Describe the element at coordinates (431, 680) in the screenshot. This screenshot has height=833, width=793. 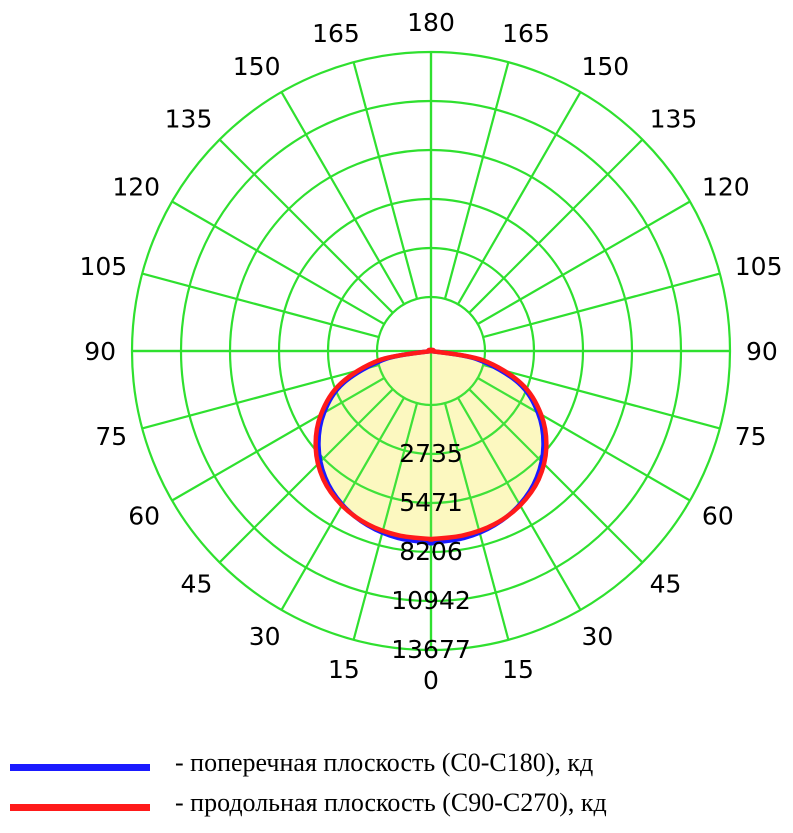
I see `angle-tick-label: 0` at that location.